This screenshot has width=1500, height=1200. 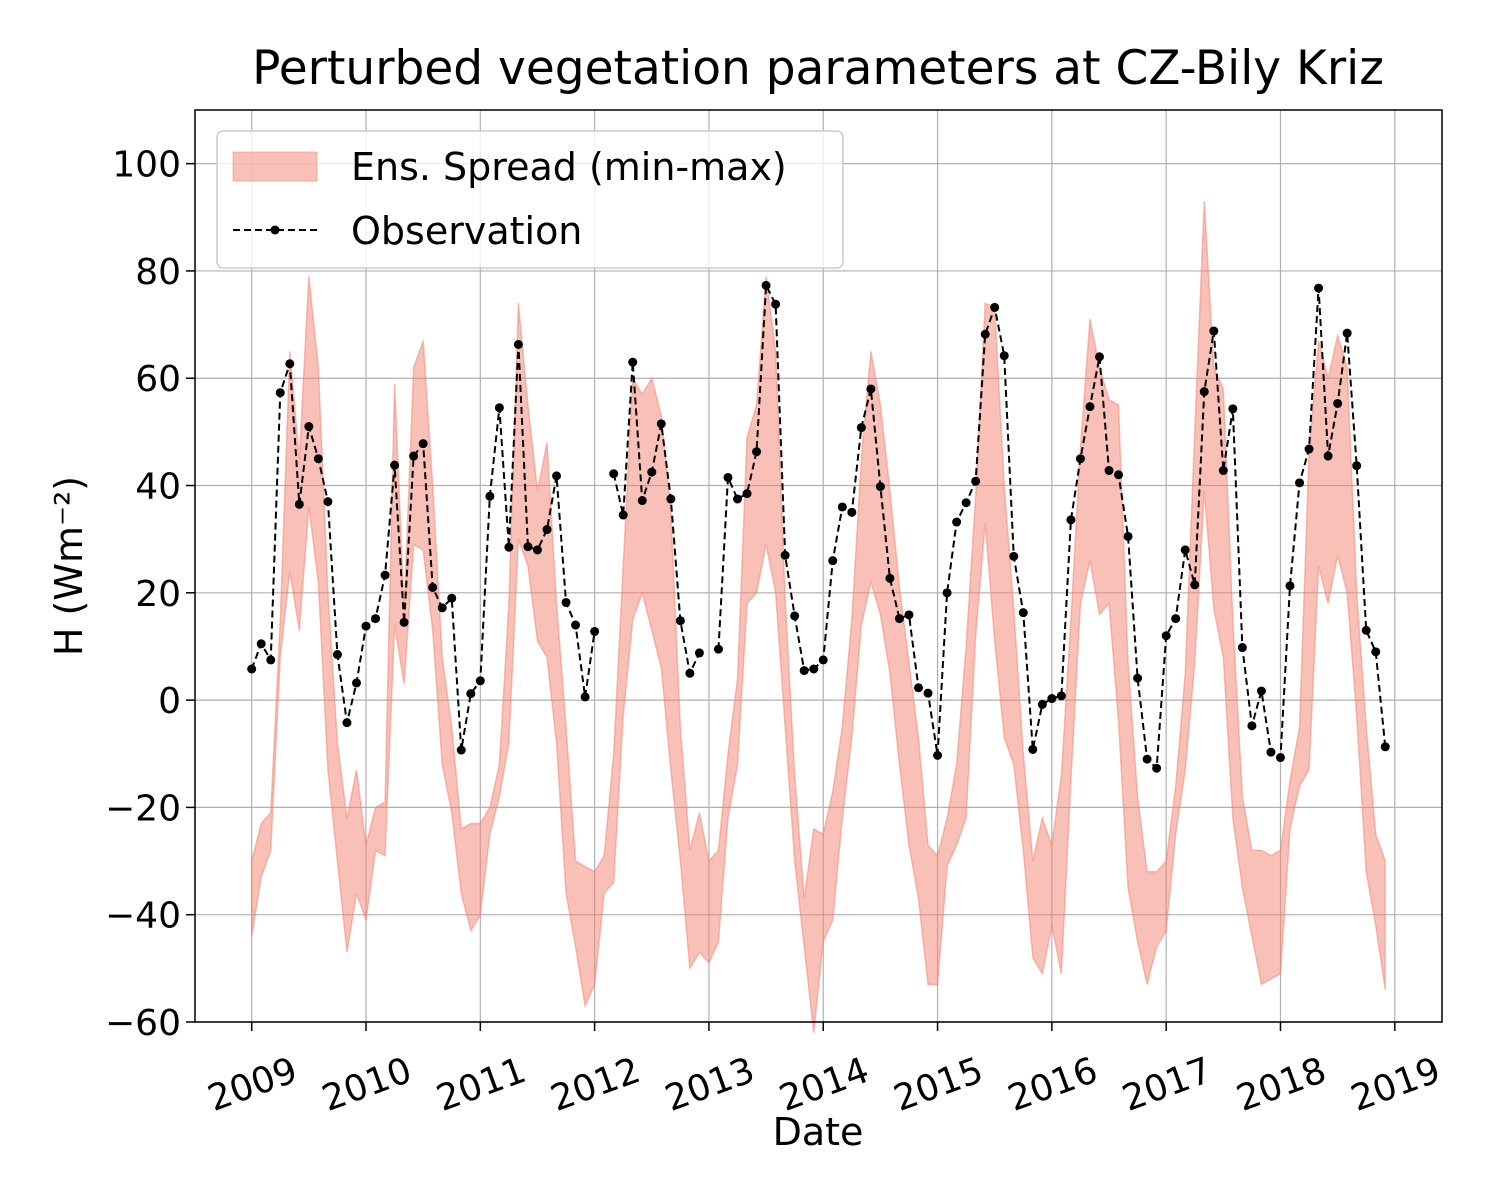 What do you see at coordinates (367, 1085) in the screenshot?
I see `x-tick-label: 2010` at bounding box center [367, 1085].